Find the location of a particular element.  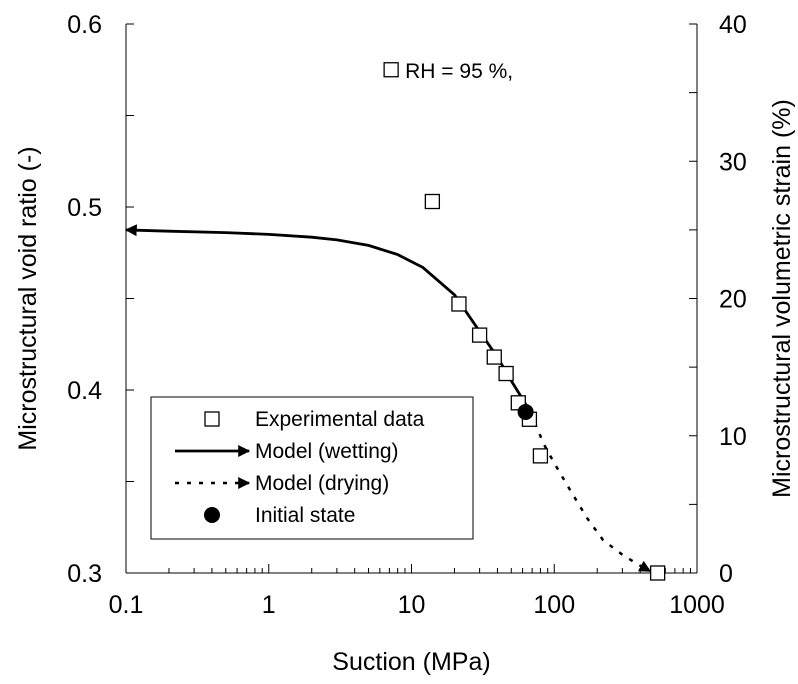

model-drying-line is located at coordinates (590, 492).